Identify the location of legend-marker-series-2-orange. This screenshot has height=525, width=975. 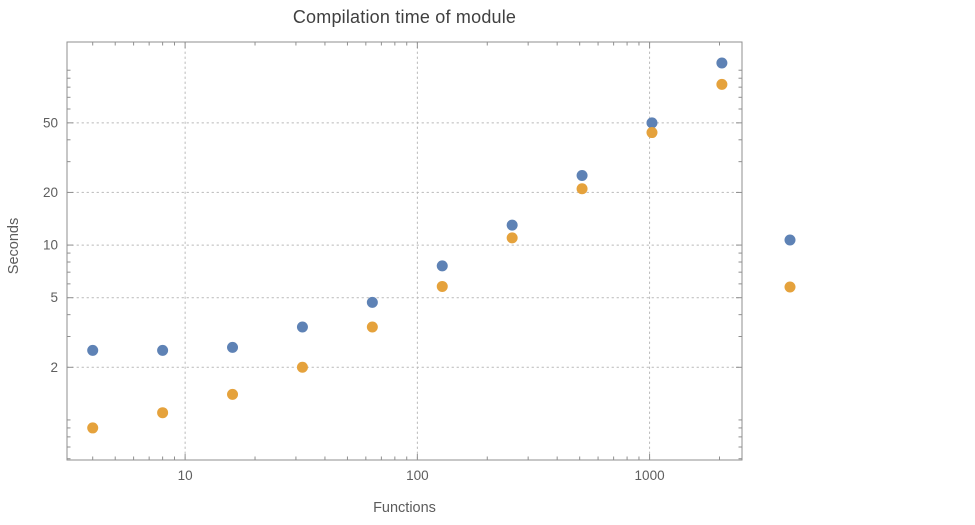
(790, 287).